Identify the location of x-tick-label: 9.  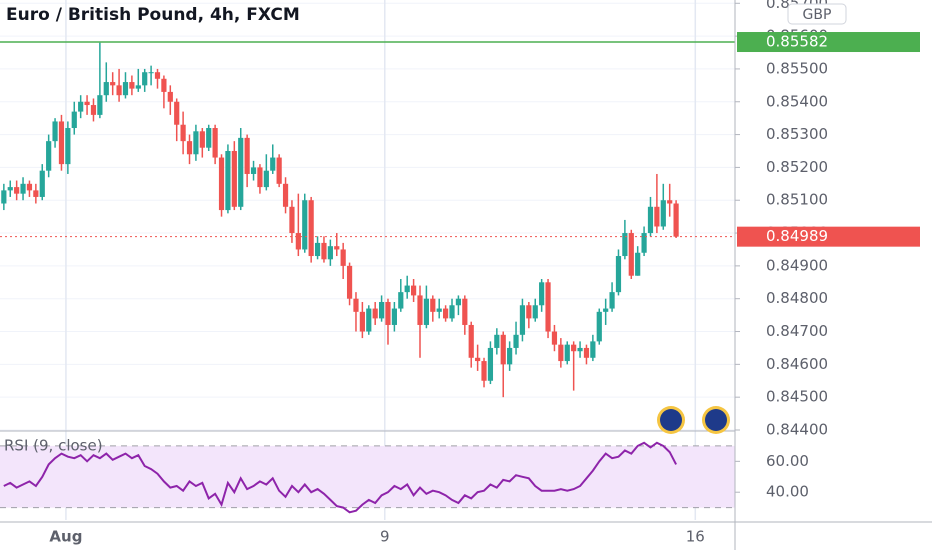
(385, 537).